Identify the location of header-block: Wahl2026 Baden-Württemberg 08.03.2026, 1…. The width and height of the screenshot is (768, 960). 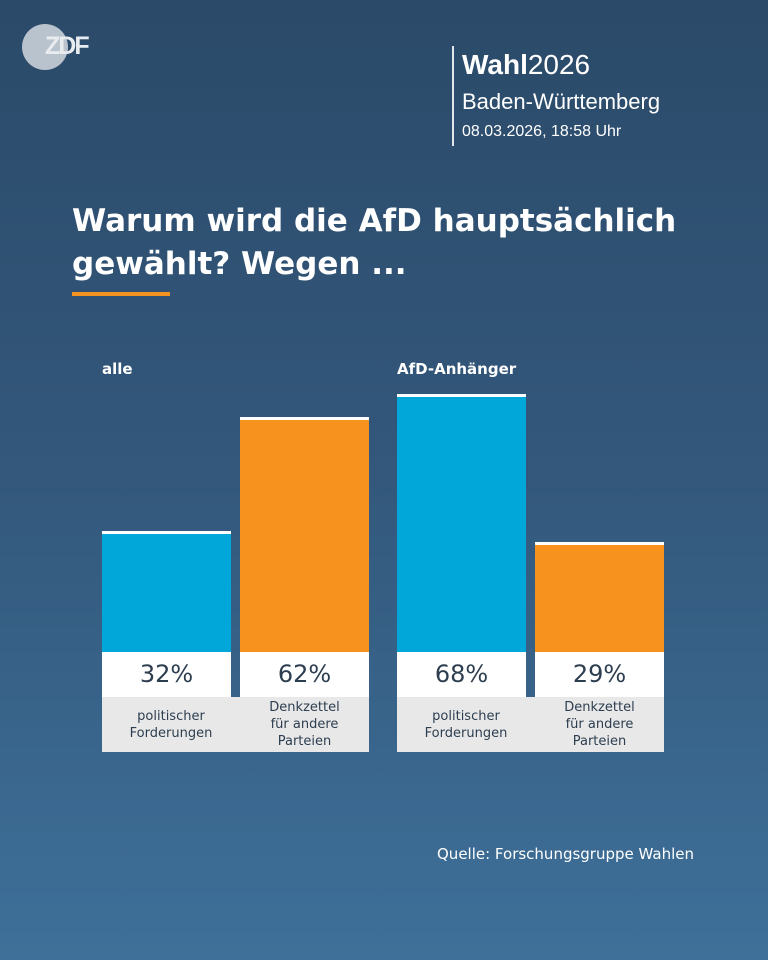
(556, 96).